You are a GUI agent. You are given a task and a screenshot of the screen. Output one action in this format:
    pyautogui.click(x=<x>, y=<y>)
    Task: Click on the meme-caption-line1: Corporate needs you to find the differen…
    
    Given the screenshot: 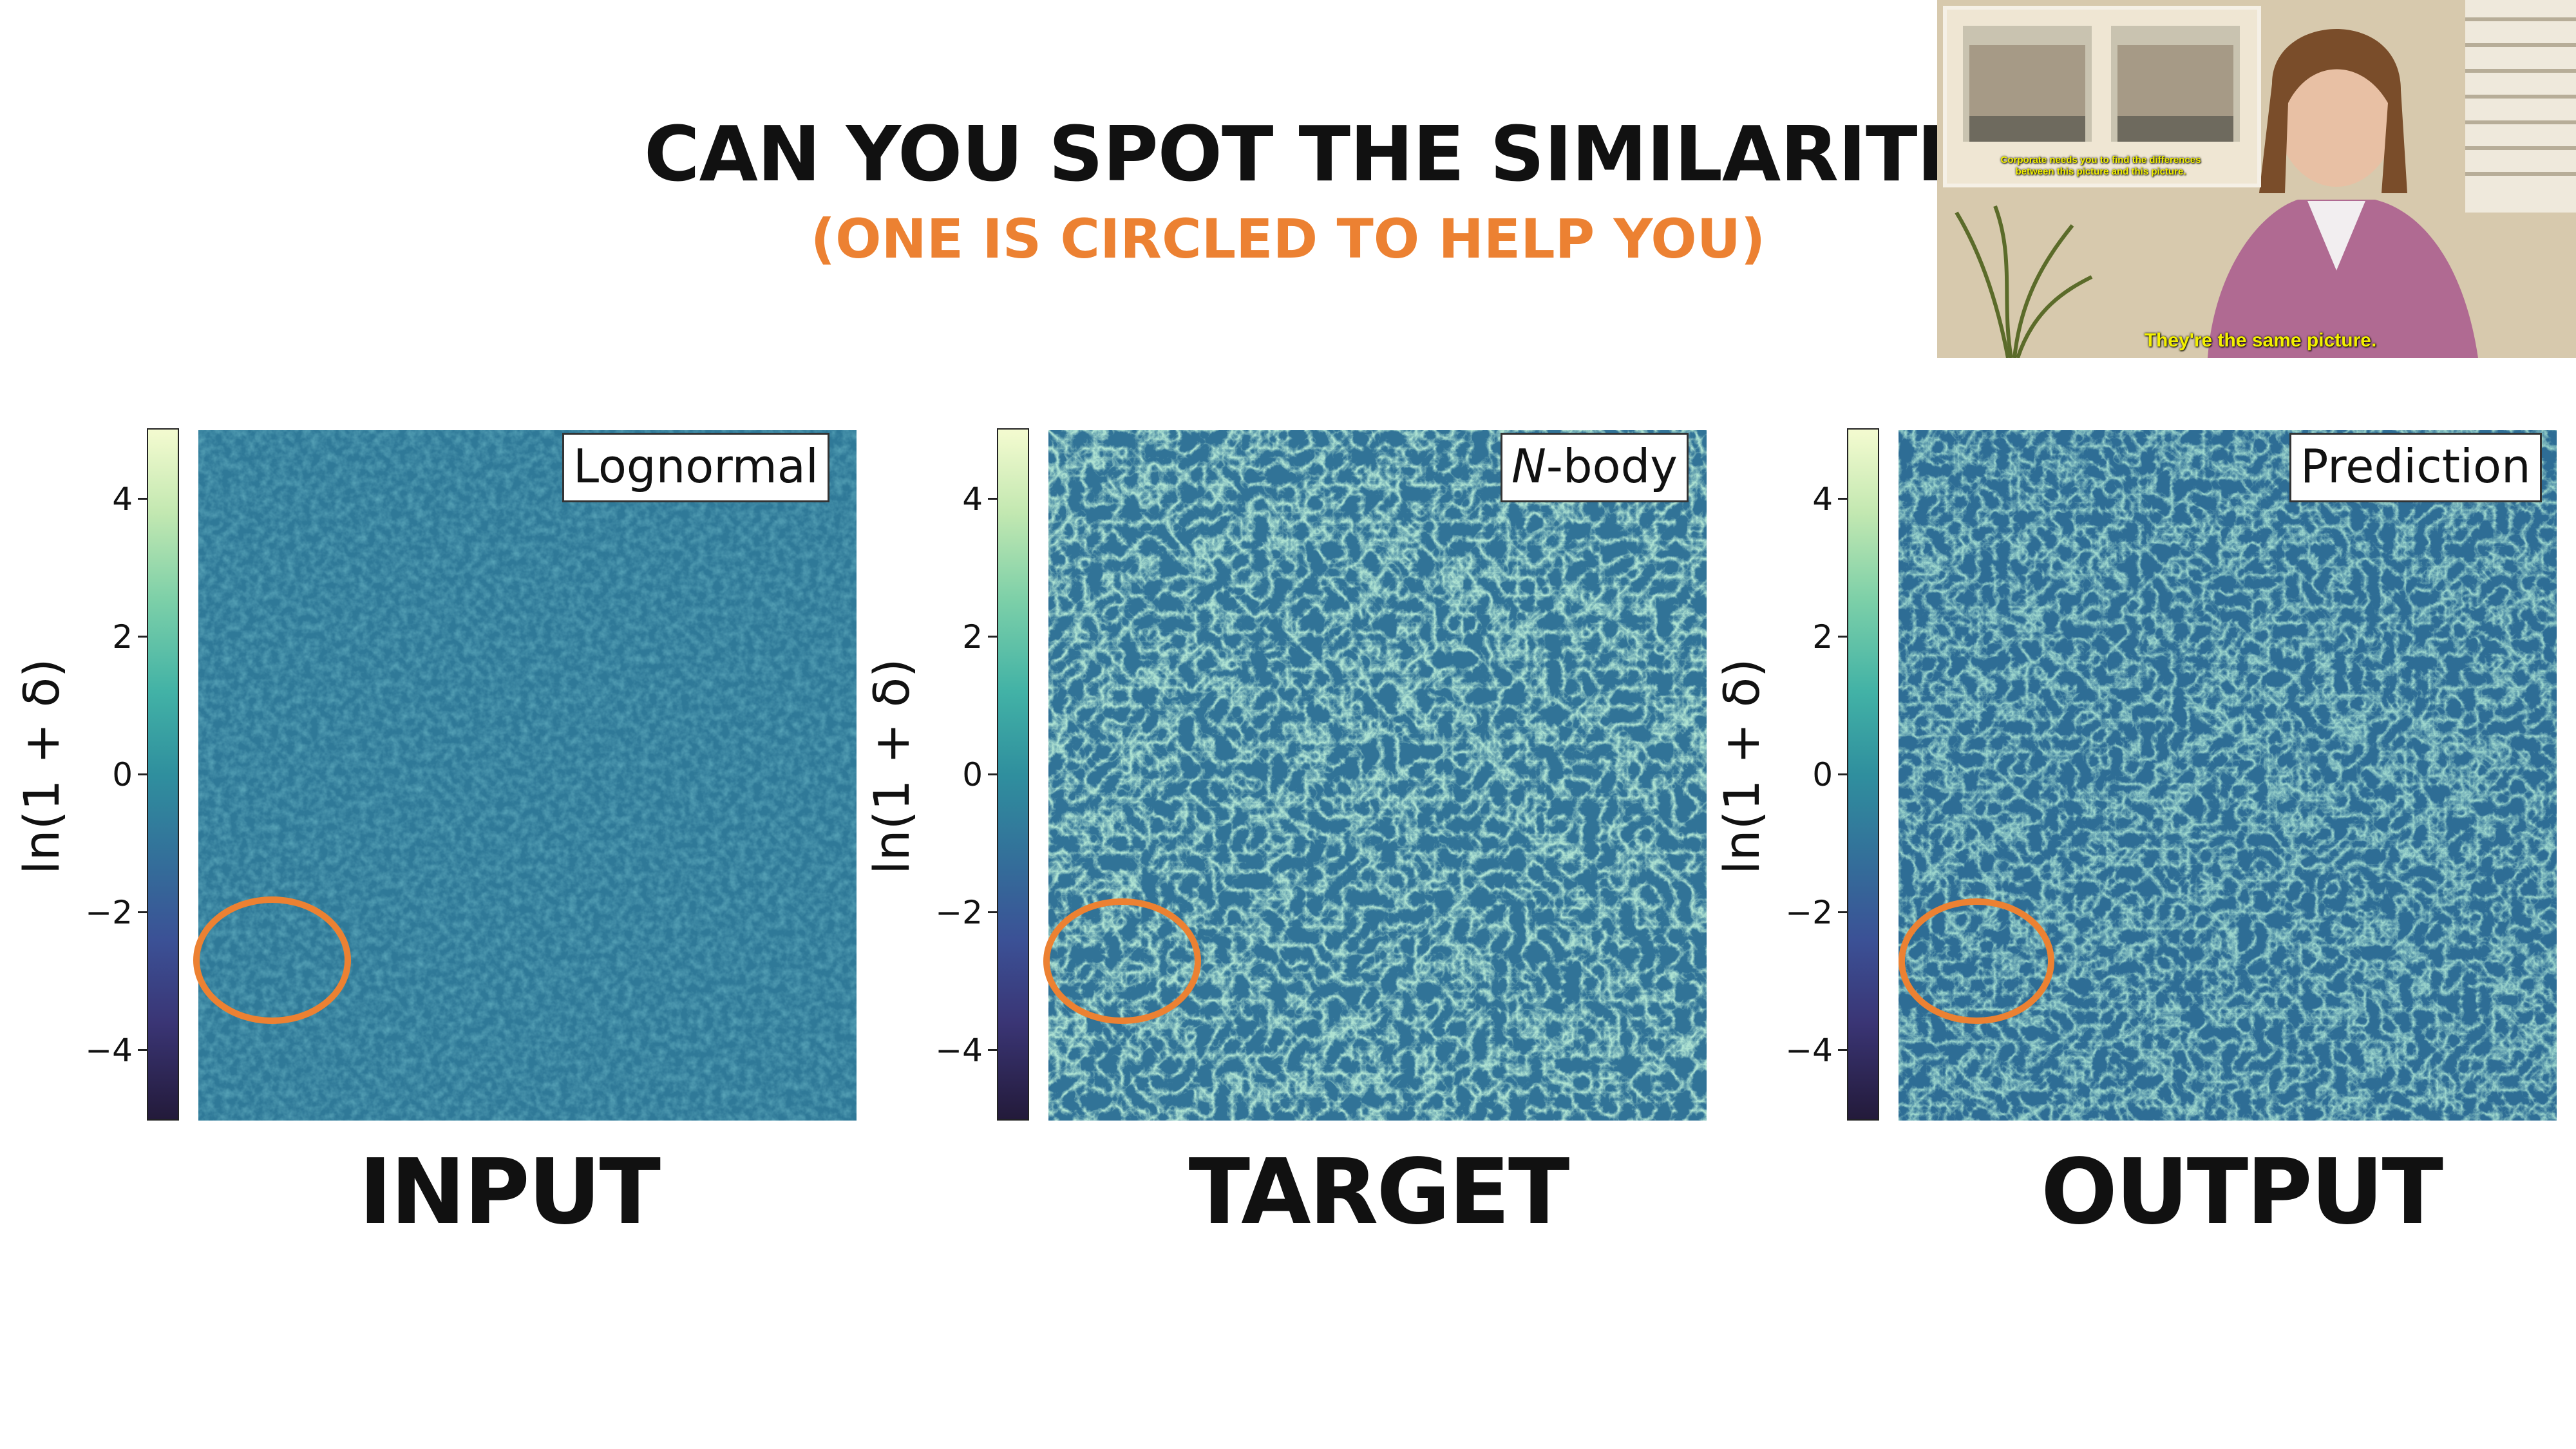 What is the action you would take?
    pyautogui.click(x=2101, y=160)
    